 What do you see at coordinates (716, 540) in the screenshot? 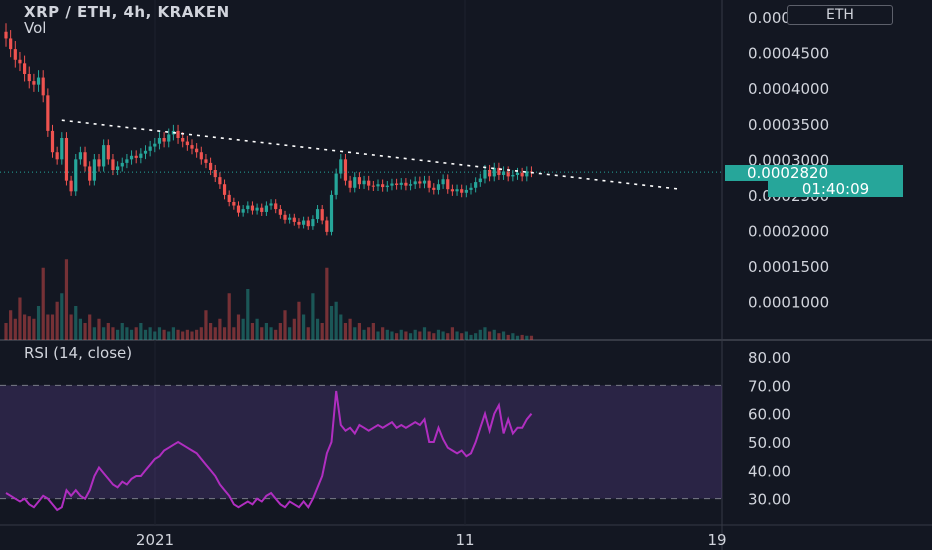
I see `time-tick-label: 19` at bounding box center [716, 540].